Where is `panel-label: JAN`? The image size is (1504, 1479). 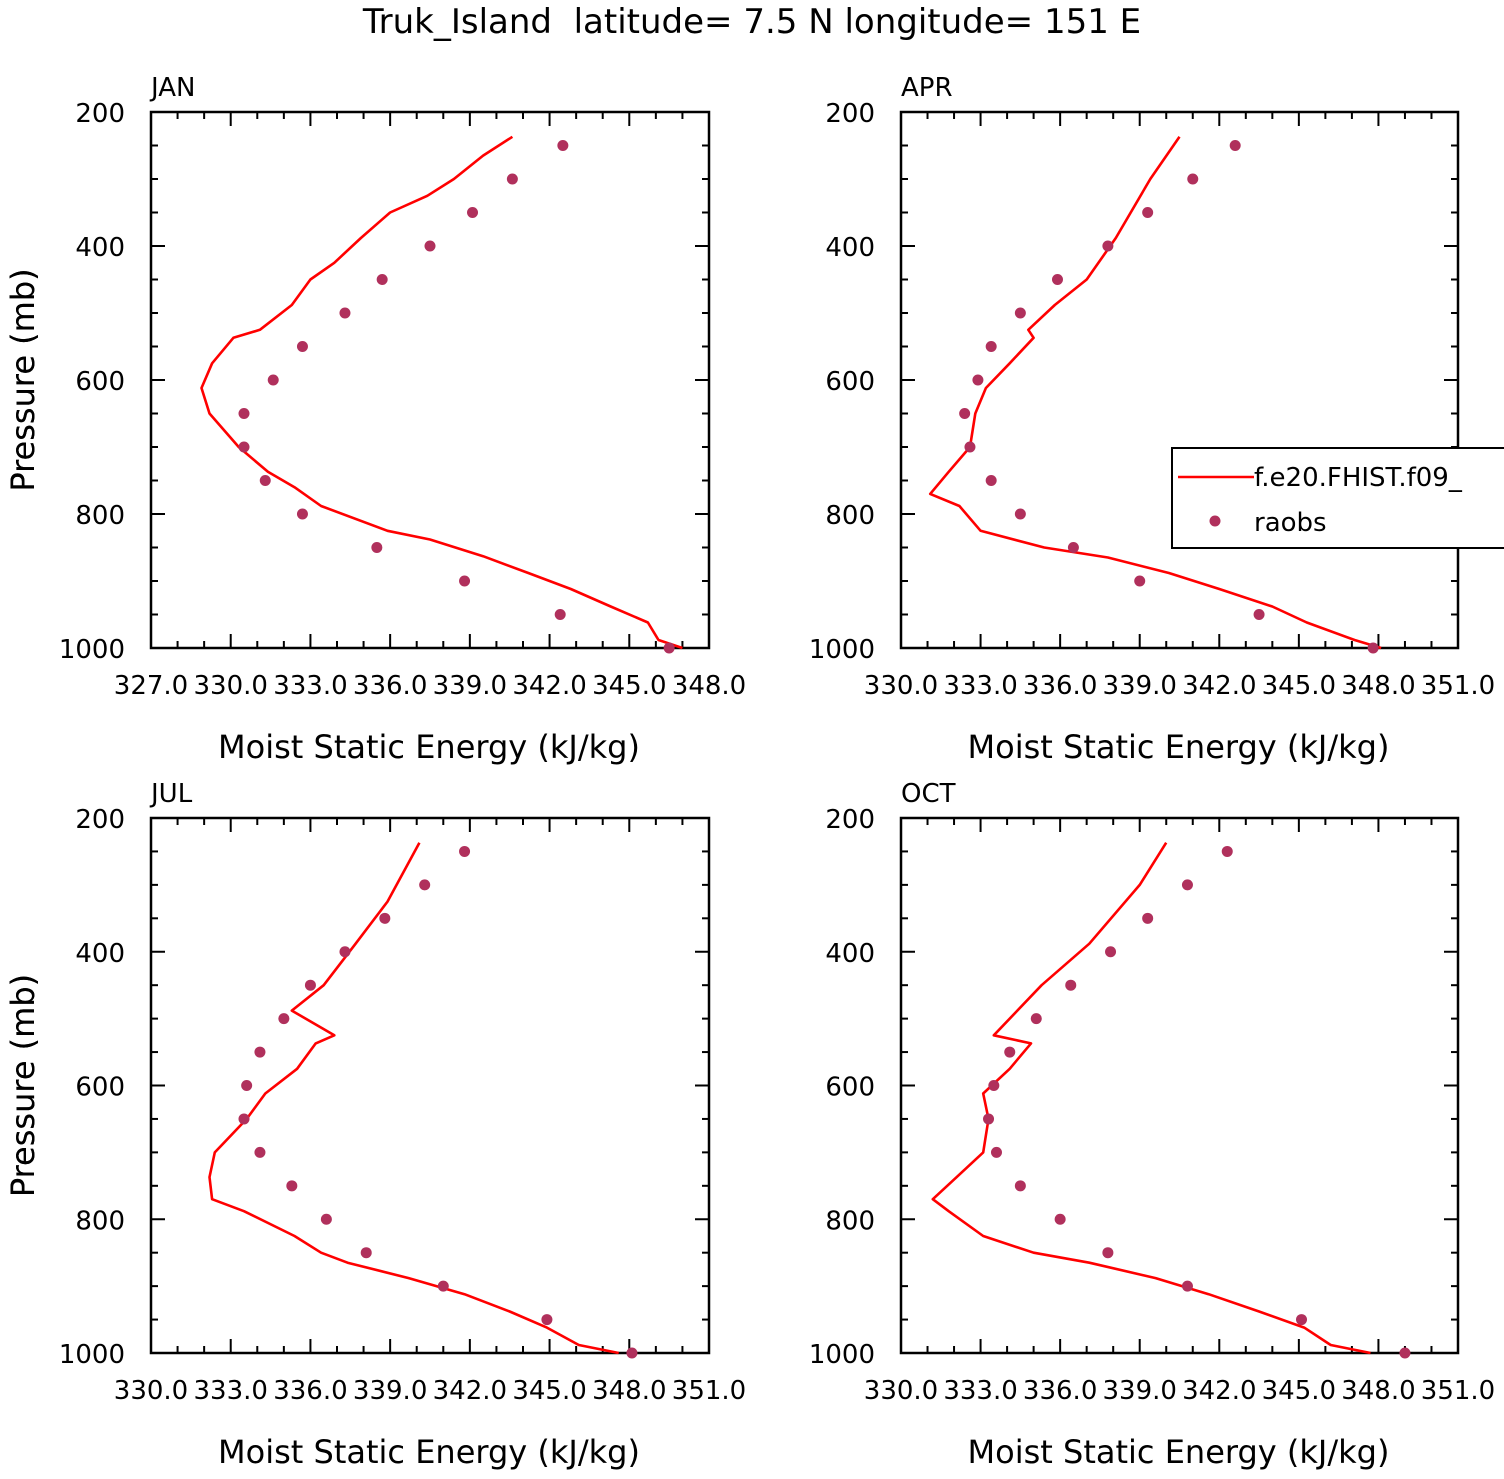
panel-label: JAN is located at coordinates (172, 88).